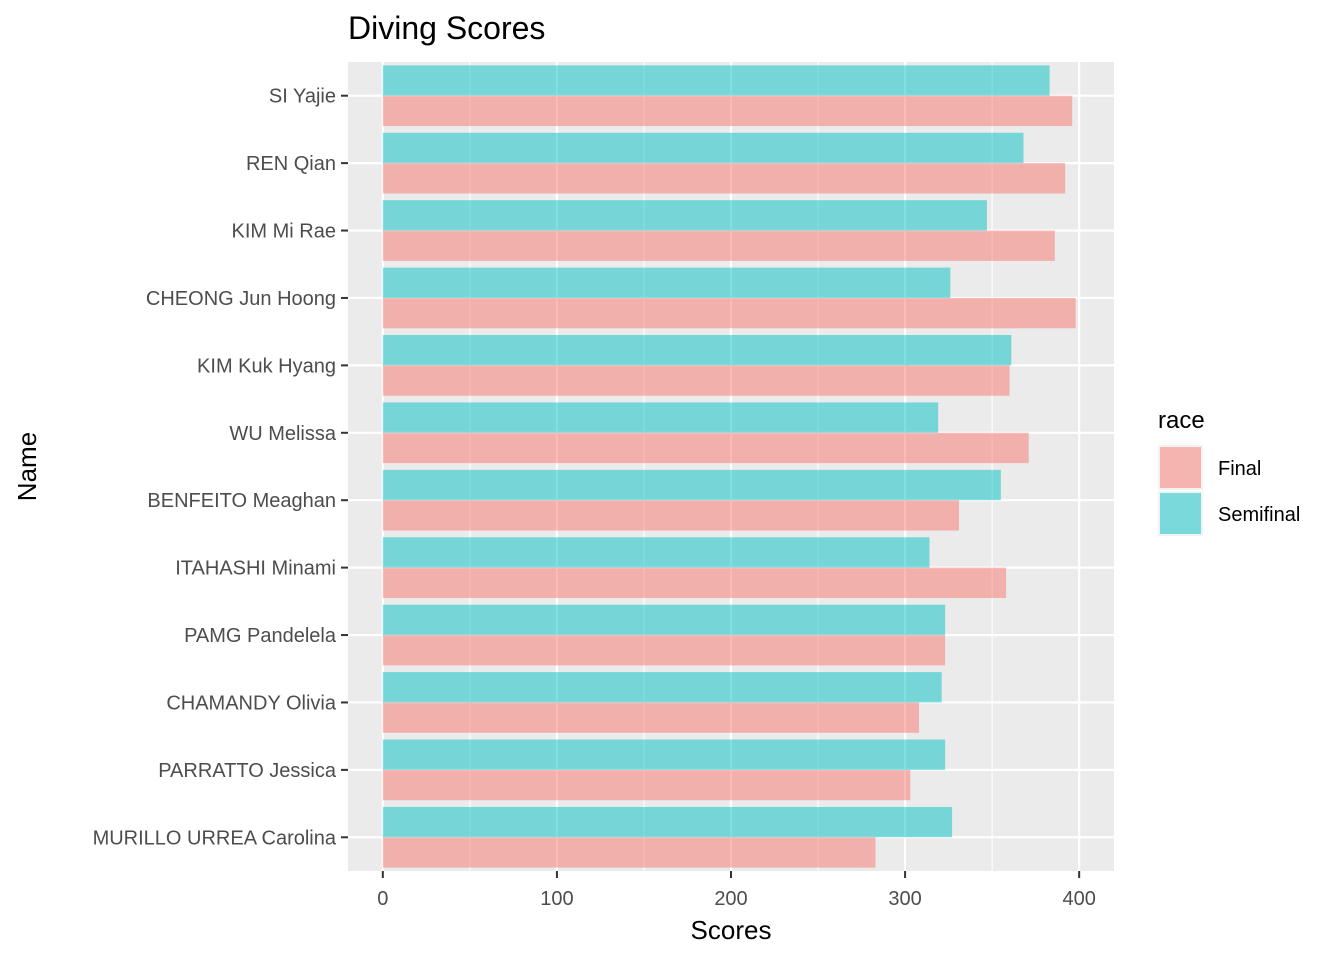 This screenshot has width=1344, height=960. I want to click on y-tick-label: CHAMANDY Olivia, so click(251, 703).